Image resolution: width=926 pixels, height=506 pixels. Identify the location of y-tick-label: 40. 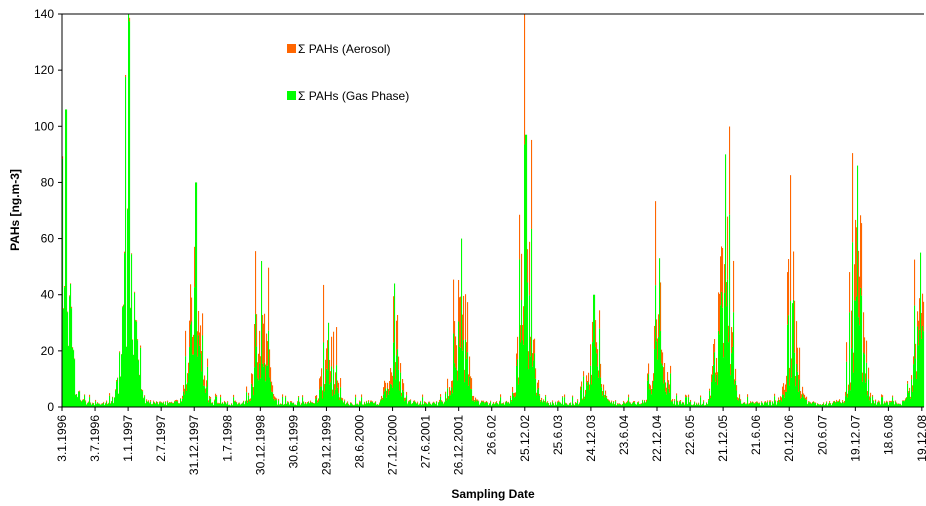
(48, 295).